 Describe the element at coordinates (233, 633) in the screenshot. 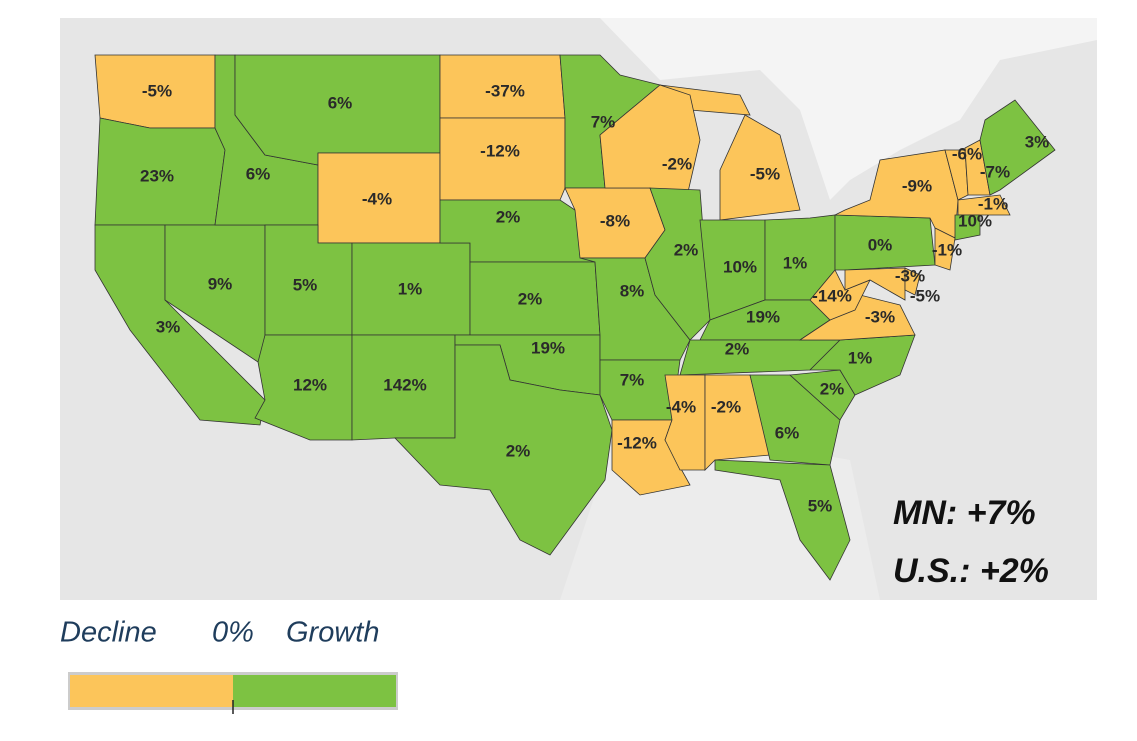

I see `legend-zero: 0%` at that location.